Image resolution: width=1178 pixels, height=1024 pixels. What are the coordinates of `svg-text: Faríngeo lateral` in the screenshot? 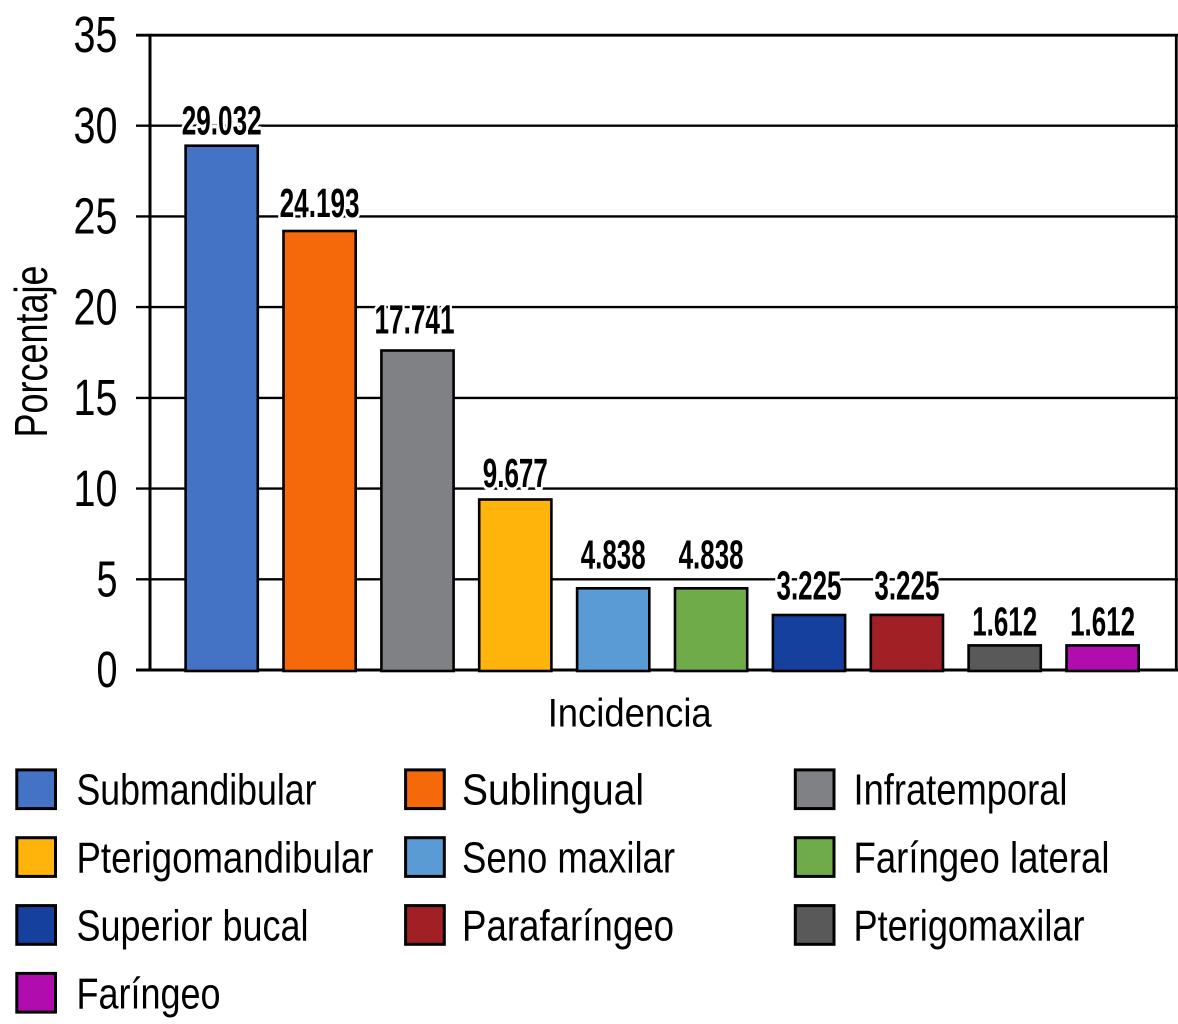 It's located at (982, 858).